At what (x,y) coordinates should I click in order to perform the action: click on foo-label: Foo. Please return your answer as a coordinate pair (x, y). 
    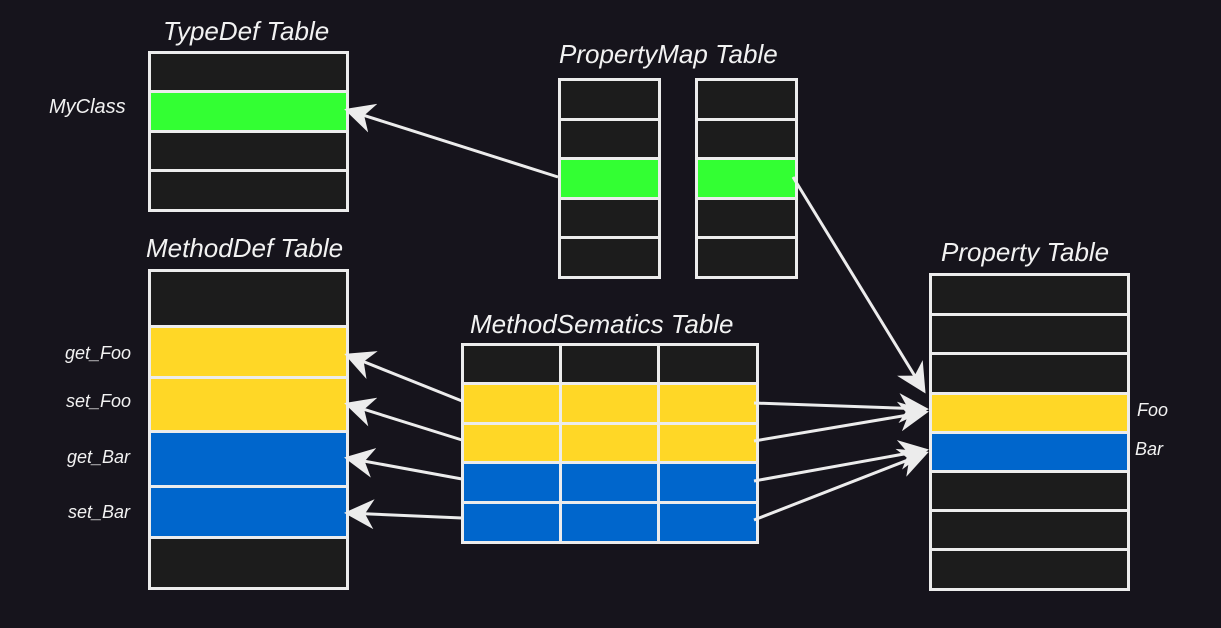
    Looking at the image, I should click on (1153, 410).